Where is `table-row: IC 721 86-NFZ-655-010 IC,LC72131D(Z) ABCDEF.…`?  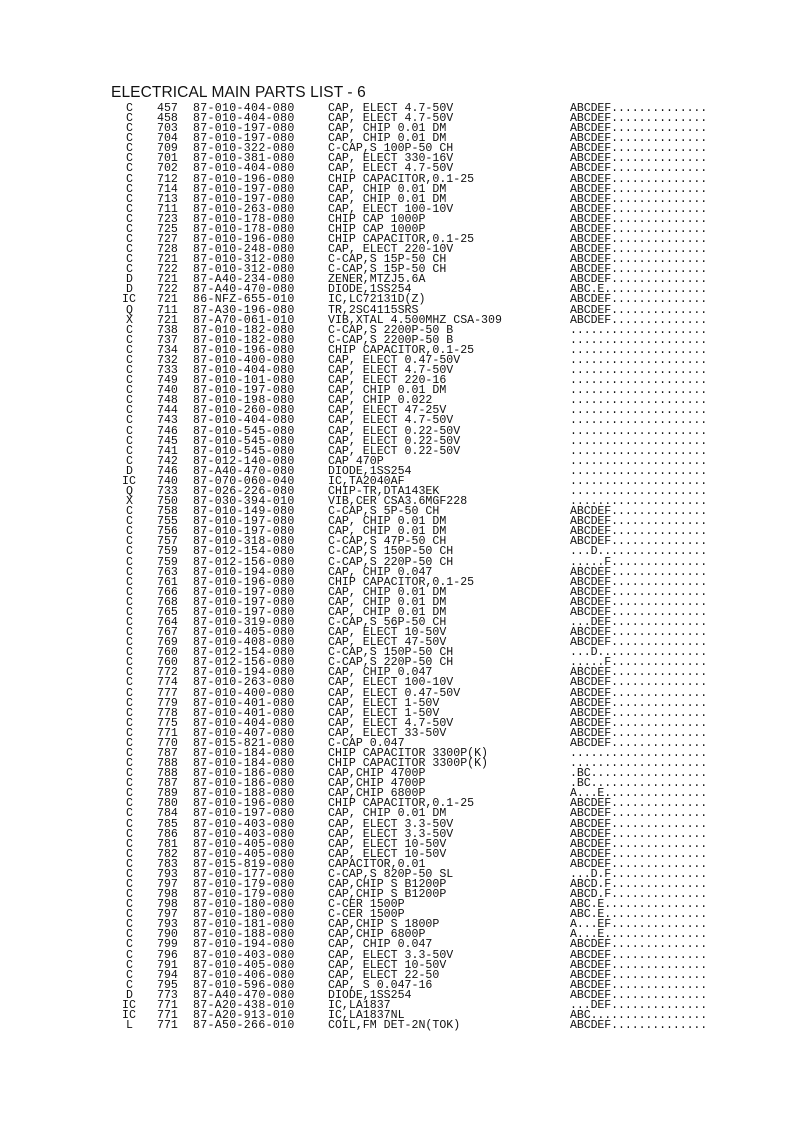 table-row: IC 721 86-NFZ-655-010 IC,LC72131D(Z) ABCDEF.… is located at coordinates (396, 300).